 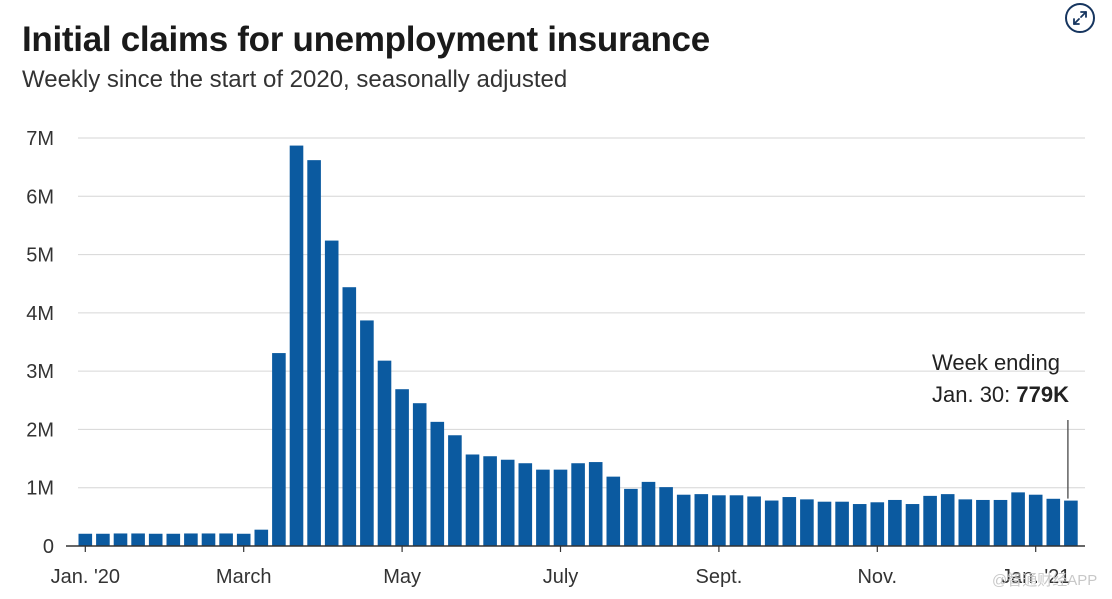 I want to click on x-tick-label: Nov., so click(x=877, y=577).